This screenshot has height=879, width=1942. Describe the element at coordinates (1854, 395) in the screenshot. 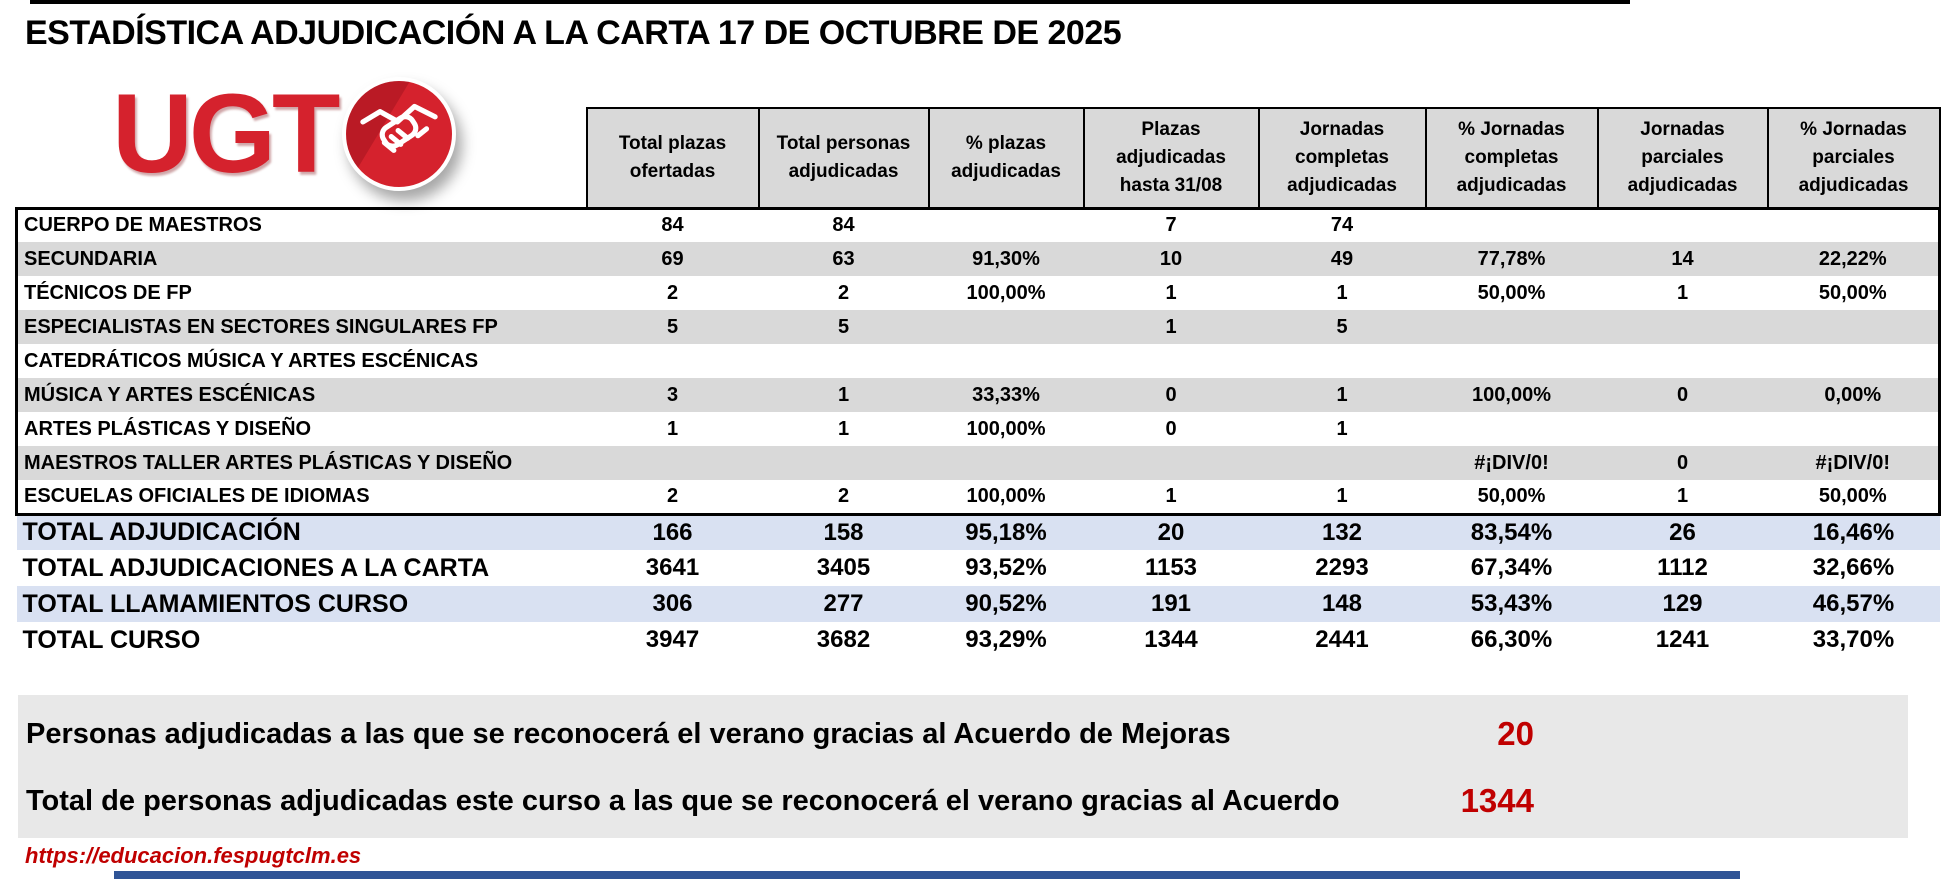

I see `cell: 0,00%` at that location.